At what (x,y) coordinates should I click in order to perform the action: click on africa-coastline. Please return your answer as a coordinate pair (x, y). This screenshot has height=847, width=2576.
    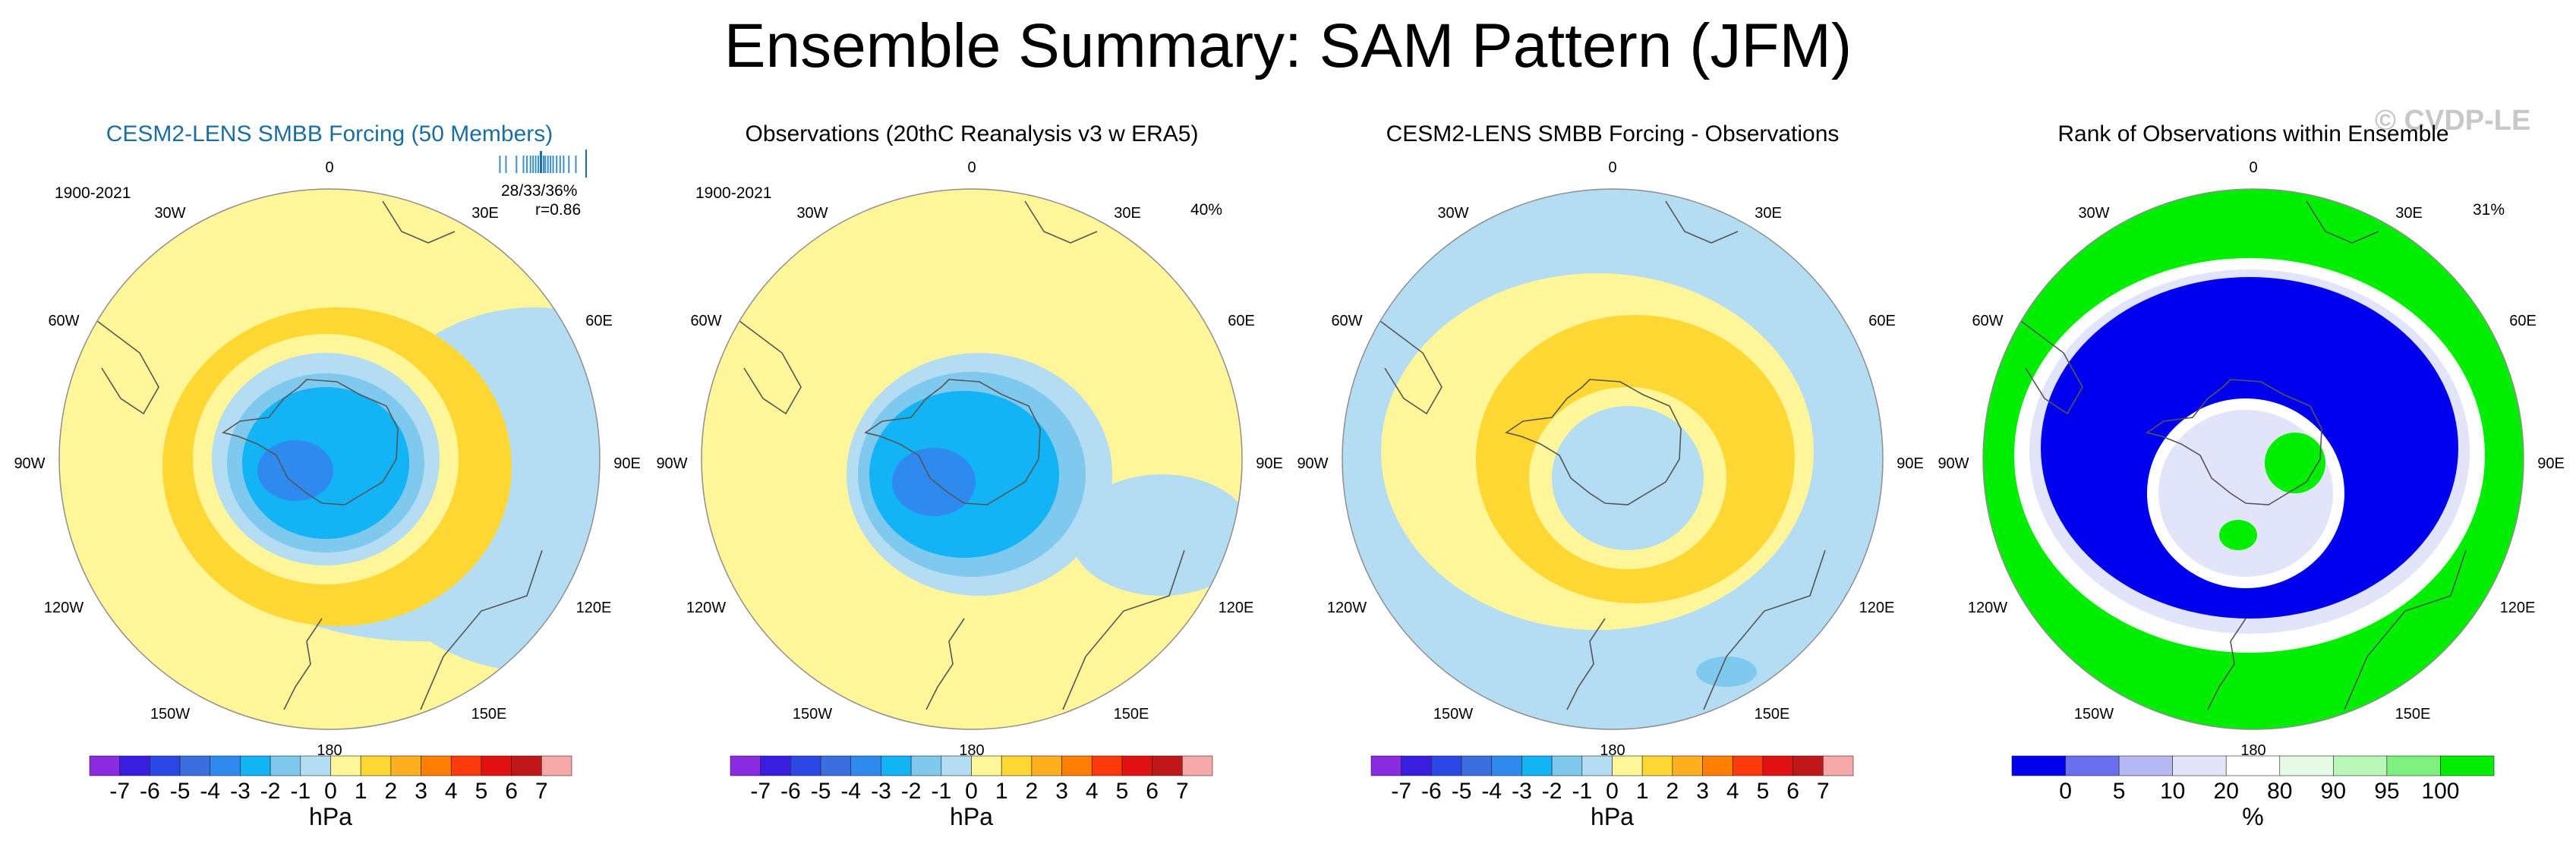
    Looking at the image, I should click on (1061, 222).